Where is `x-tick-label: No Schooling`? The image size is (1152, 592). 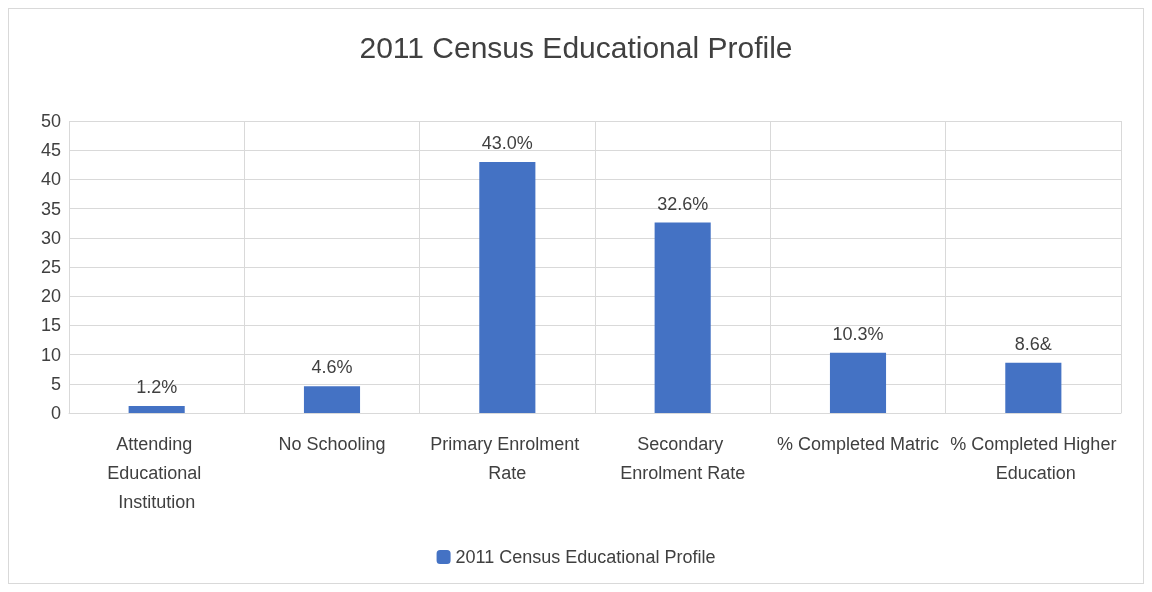 x-tick-label: No Schooling is located at coordinates (332, 443).